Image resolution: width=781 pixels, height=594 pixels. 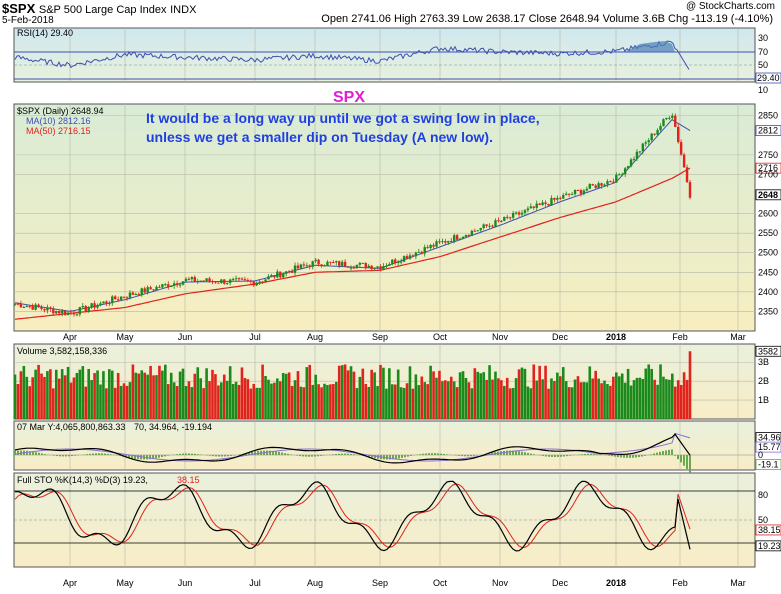 What do you see at coordinates (173, 427) in the screenshot?
I see `macd-legend-b: 70, 34.964, -19.194` at bounding box center [173, 427].